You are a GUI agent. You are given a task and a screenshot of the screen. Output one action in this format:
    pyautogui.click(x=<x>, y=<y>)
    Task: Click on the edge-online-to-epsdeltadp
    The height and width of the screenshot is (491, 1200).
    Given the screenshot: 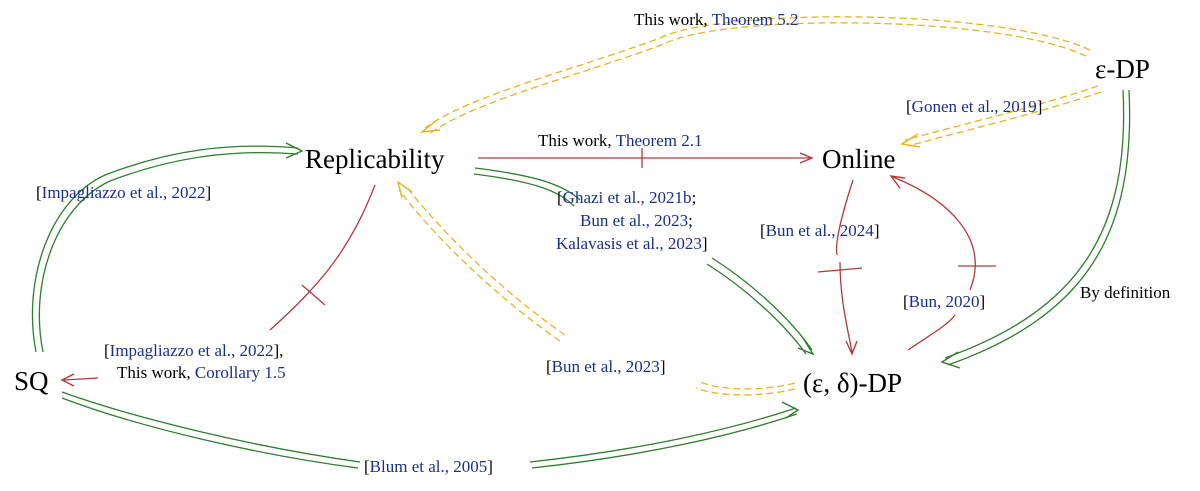 What is the action you would take?
    pyautogui.click(x=840, y=267)
    